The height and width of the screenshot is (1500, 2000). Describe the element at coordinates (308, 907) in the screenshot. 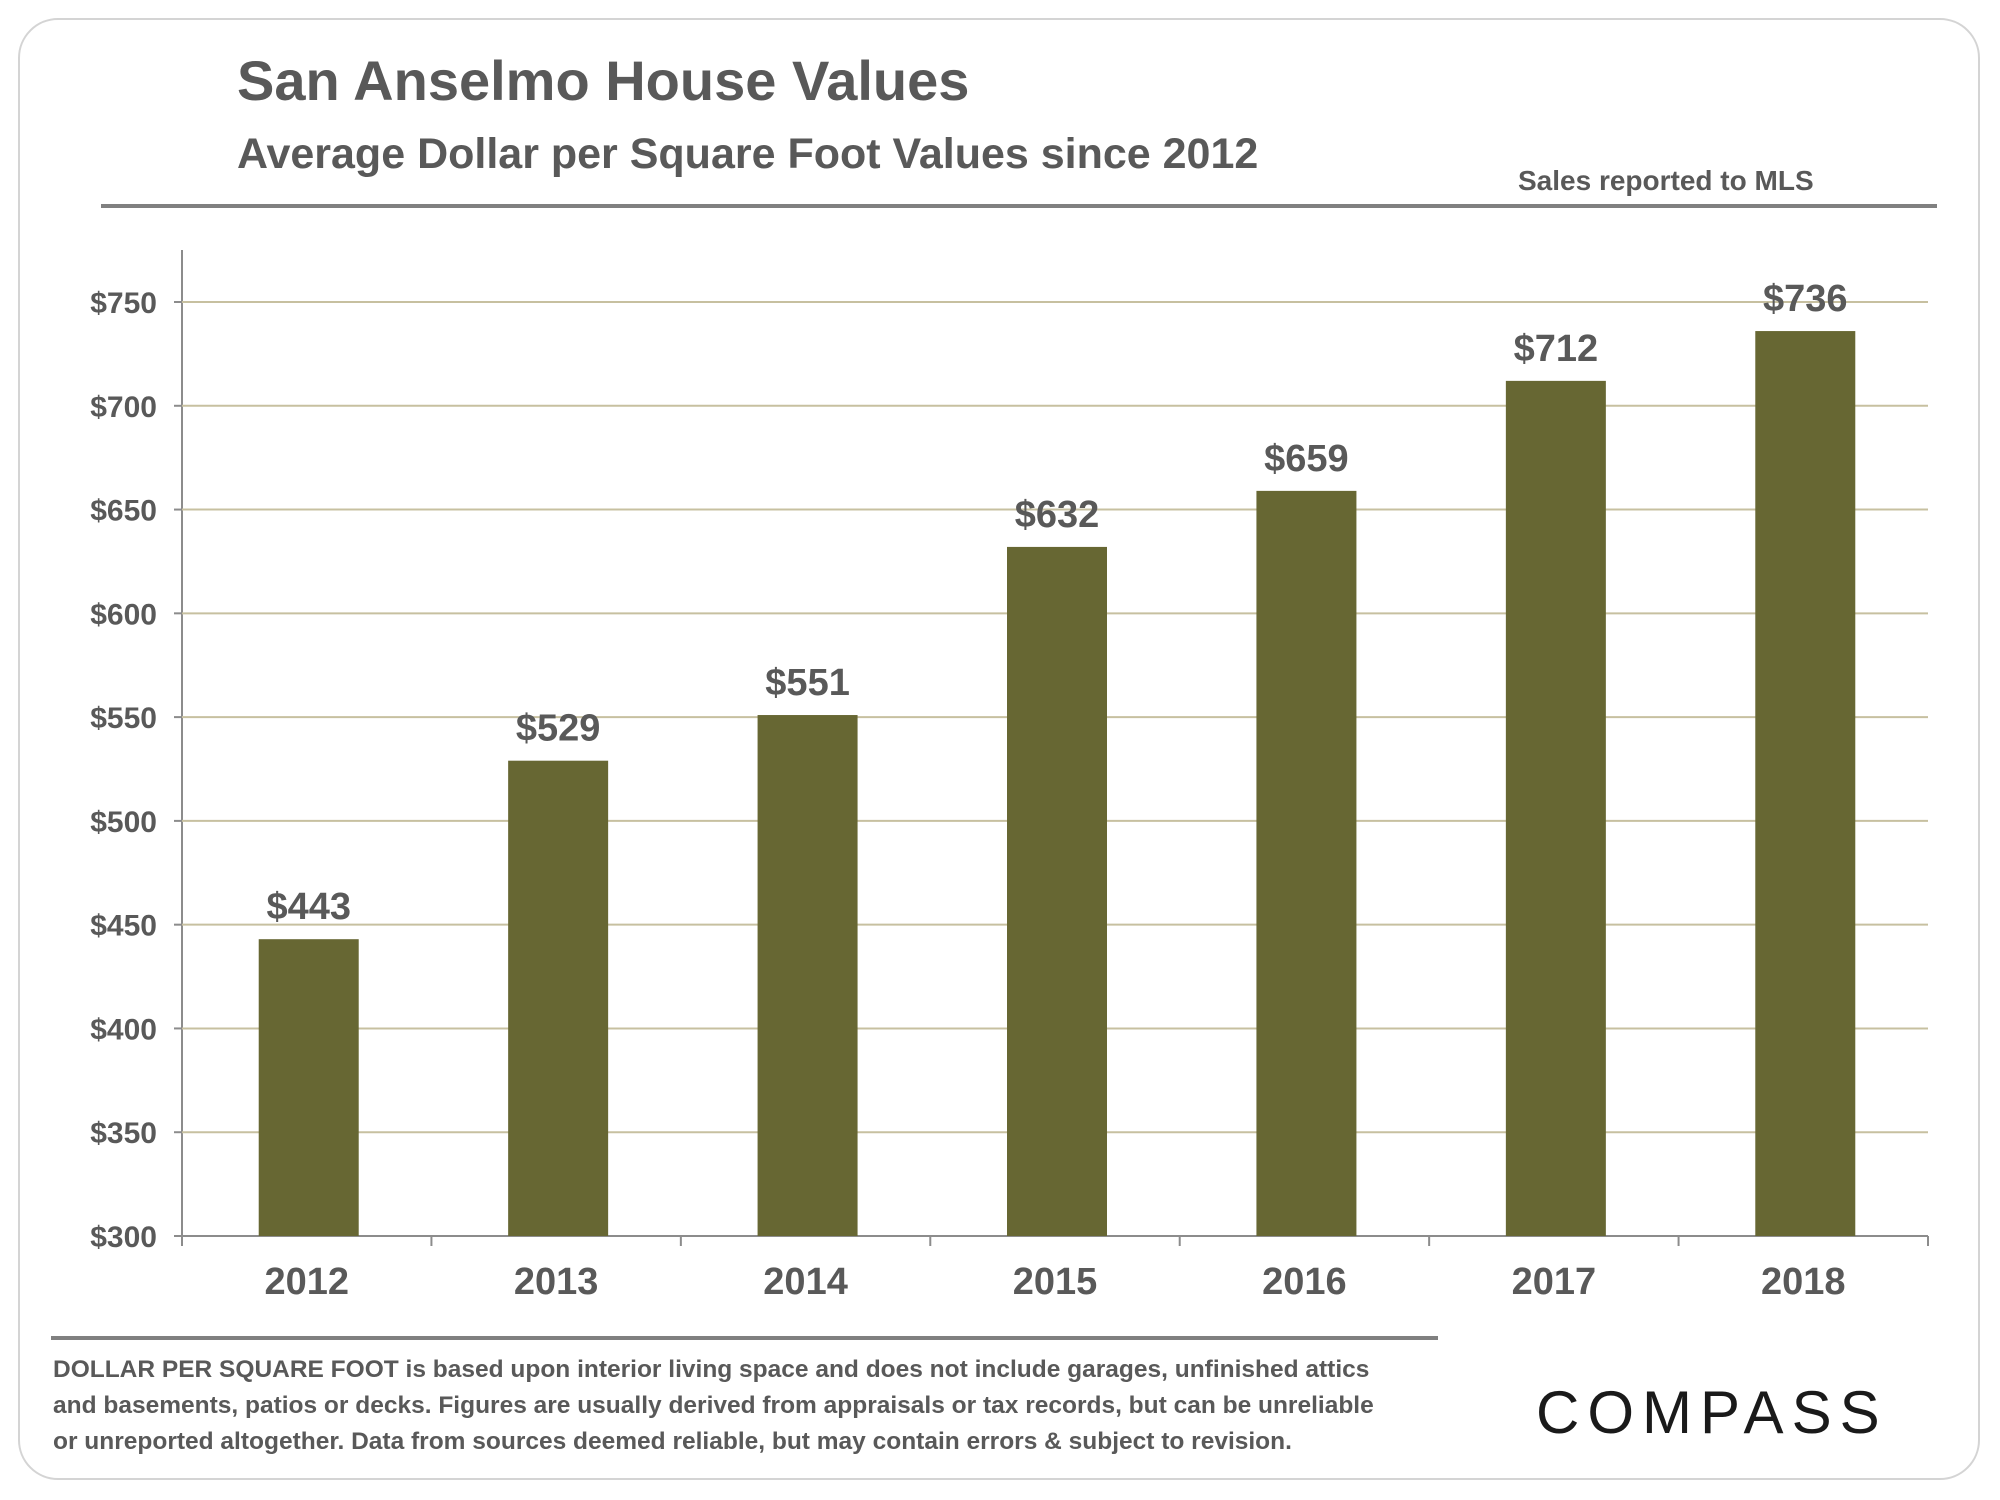

I see `bar-value-label: $443` at that location.